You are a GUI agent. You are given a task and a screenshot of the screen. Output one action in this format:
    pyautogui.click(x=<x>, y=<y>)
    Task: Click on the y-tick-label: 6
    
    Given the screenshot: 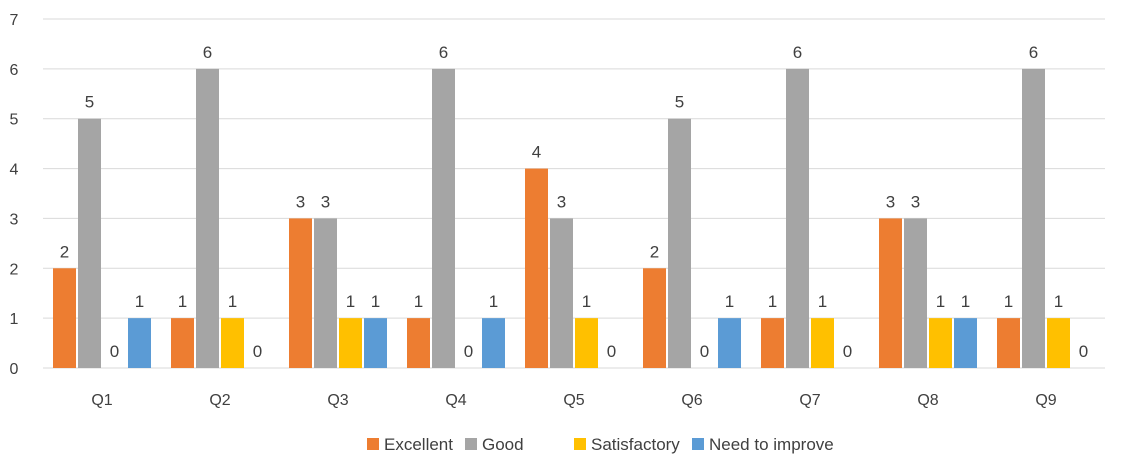 What is the action you would take?
    pyautogui.click(x=14, y=70)
    